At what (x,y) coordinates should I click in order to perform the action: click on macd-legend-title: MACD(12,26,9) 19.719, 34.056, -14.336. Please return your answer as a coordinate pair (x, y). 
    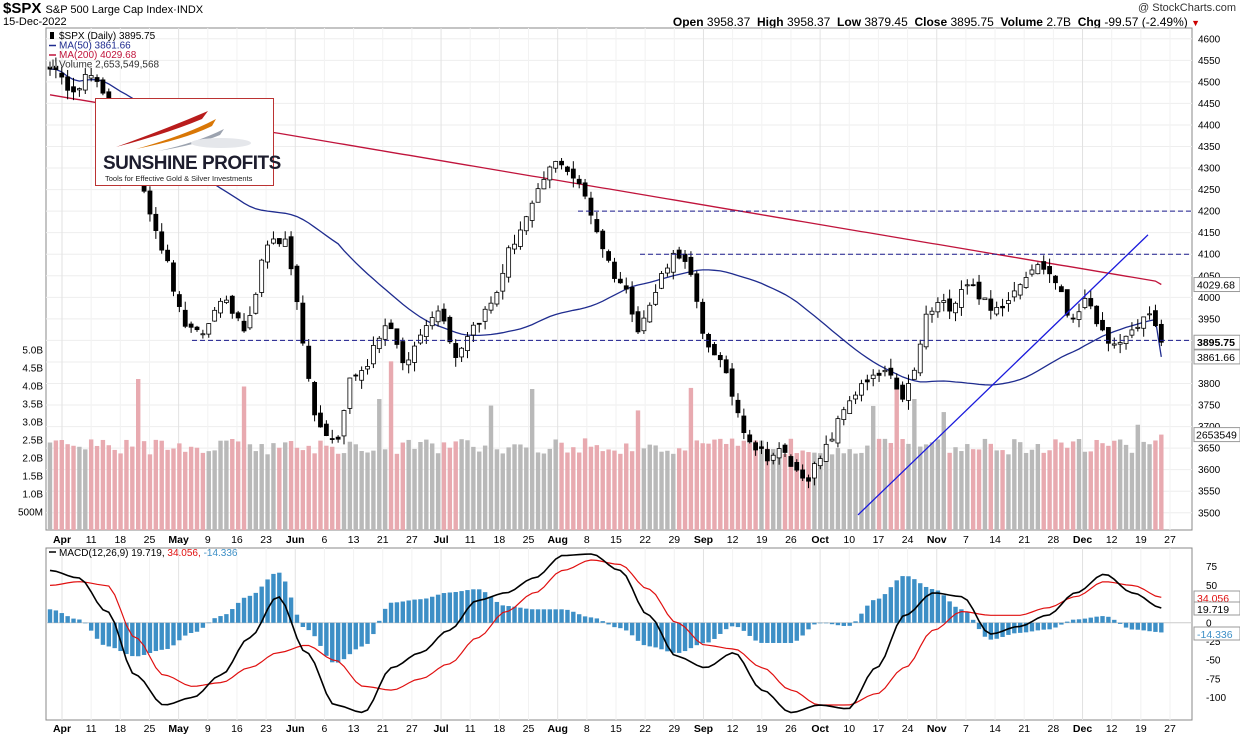
    Looking at the image, I should click on (148, 553).